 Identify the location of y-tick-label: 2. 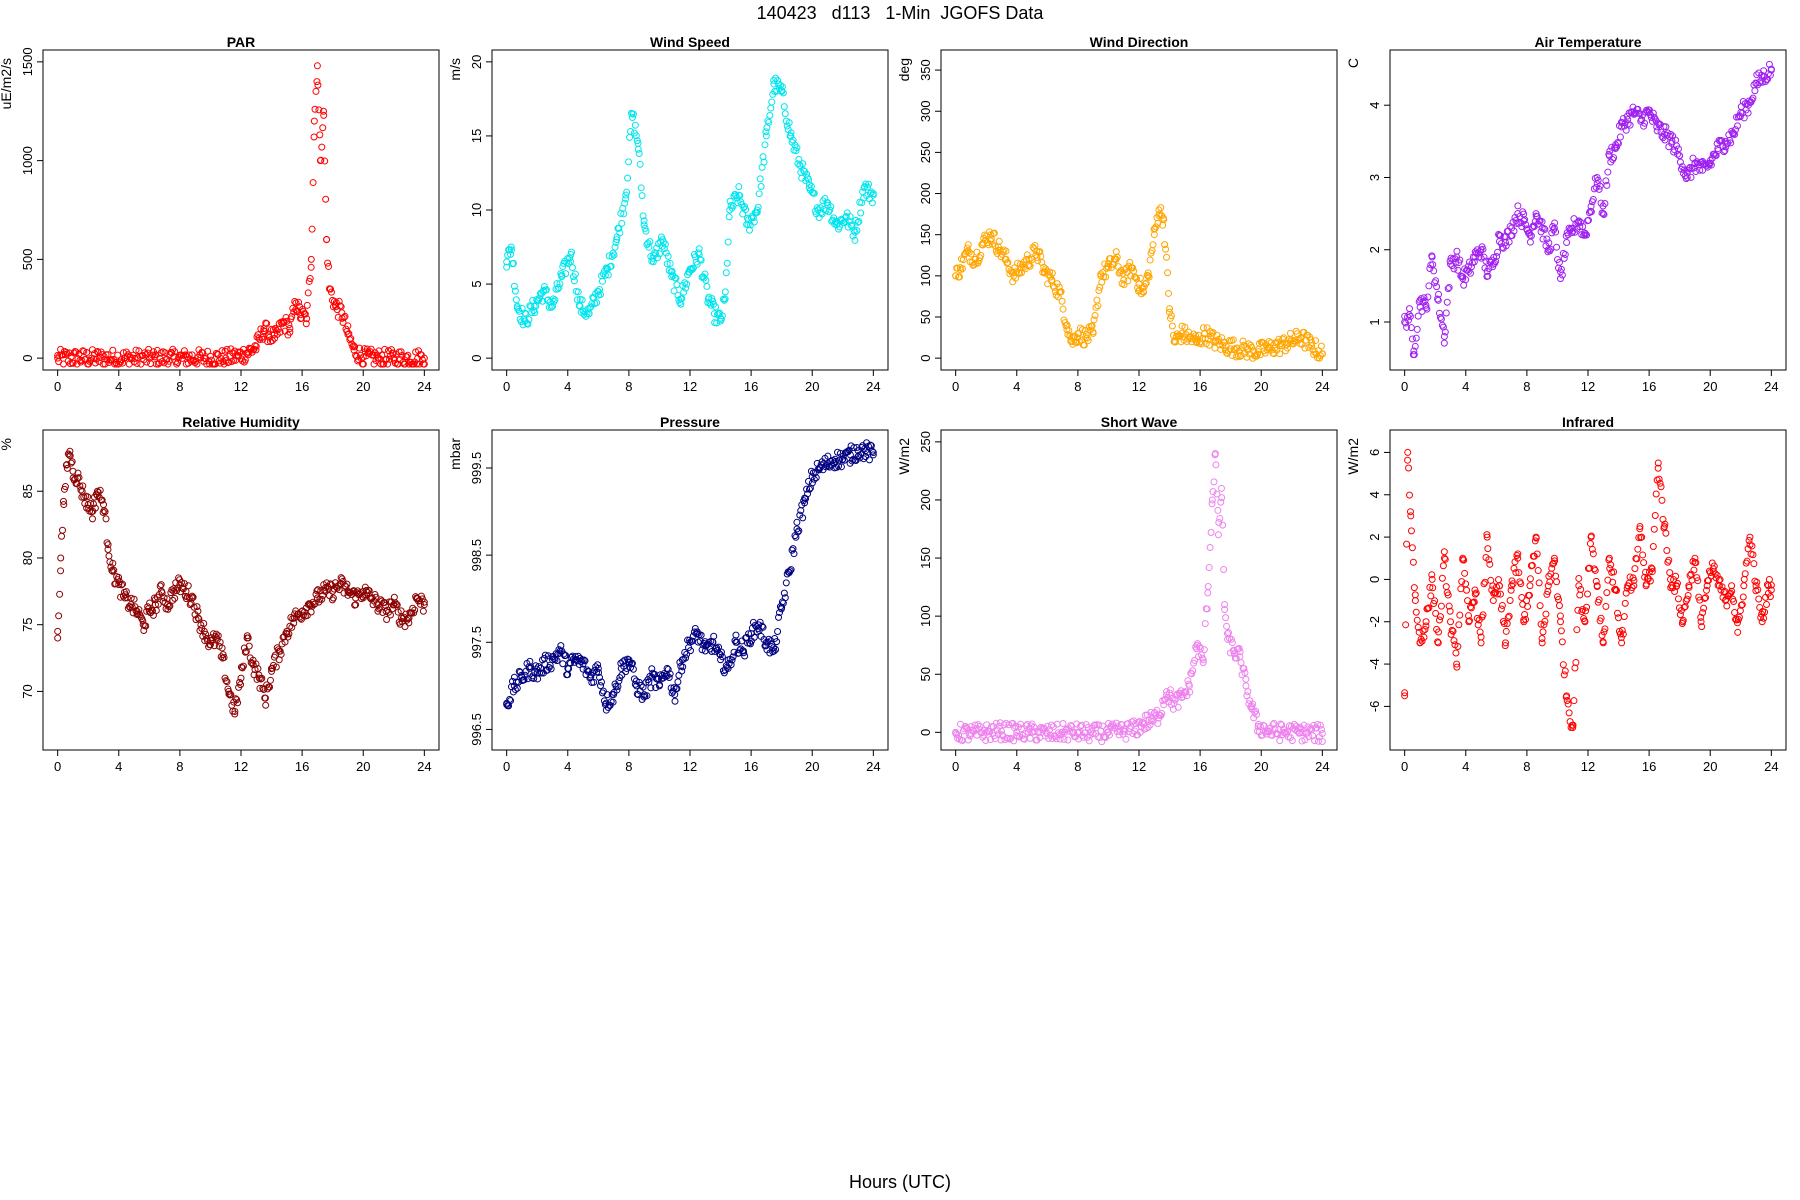
(1374, 249).